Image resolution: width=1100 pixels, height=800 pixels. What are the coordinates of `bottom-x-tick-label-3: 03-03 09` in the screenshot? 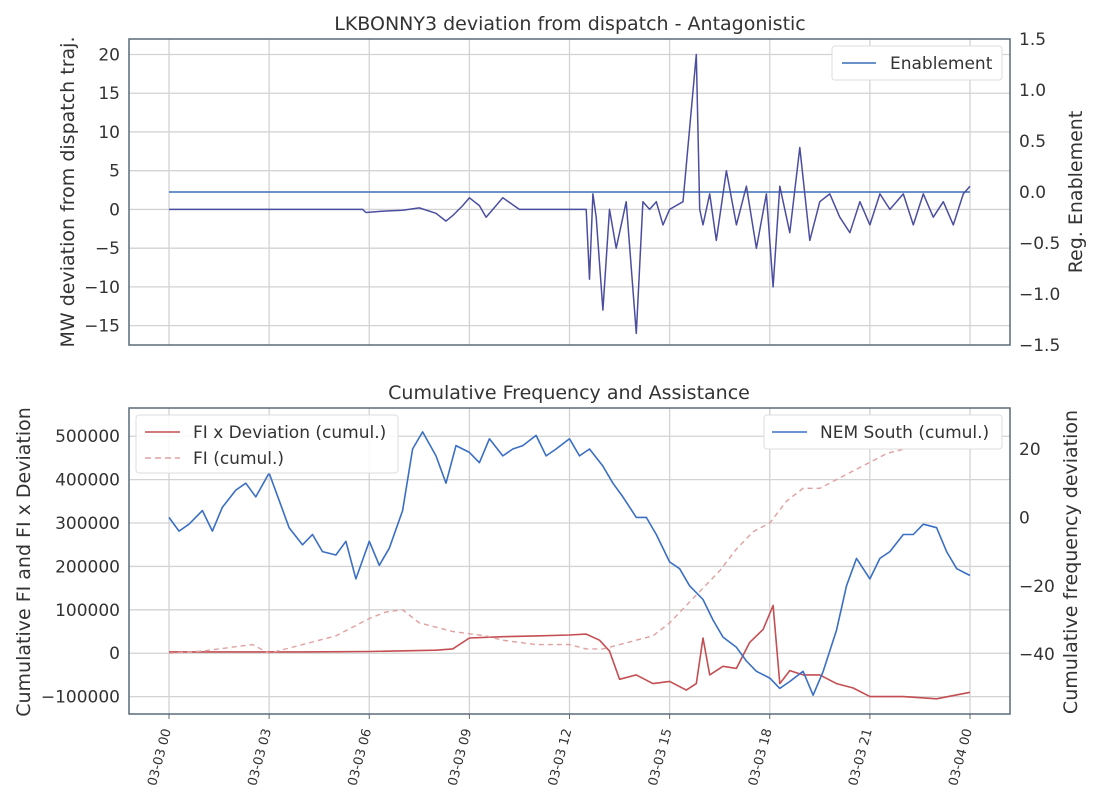 It's located at (461, 757).